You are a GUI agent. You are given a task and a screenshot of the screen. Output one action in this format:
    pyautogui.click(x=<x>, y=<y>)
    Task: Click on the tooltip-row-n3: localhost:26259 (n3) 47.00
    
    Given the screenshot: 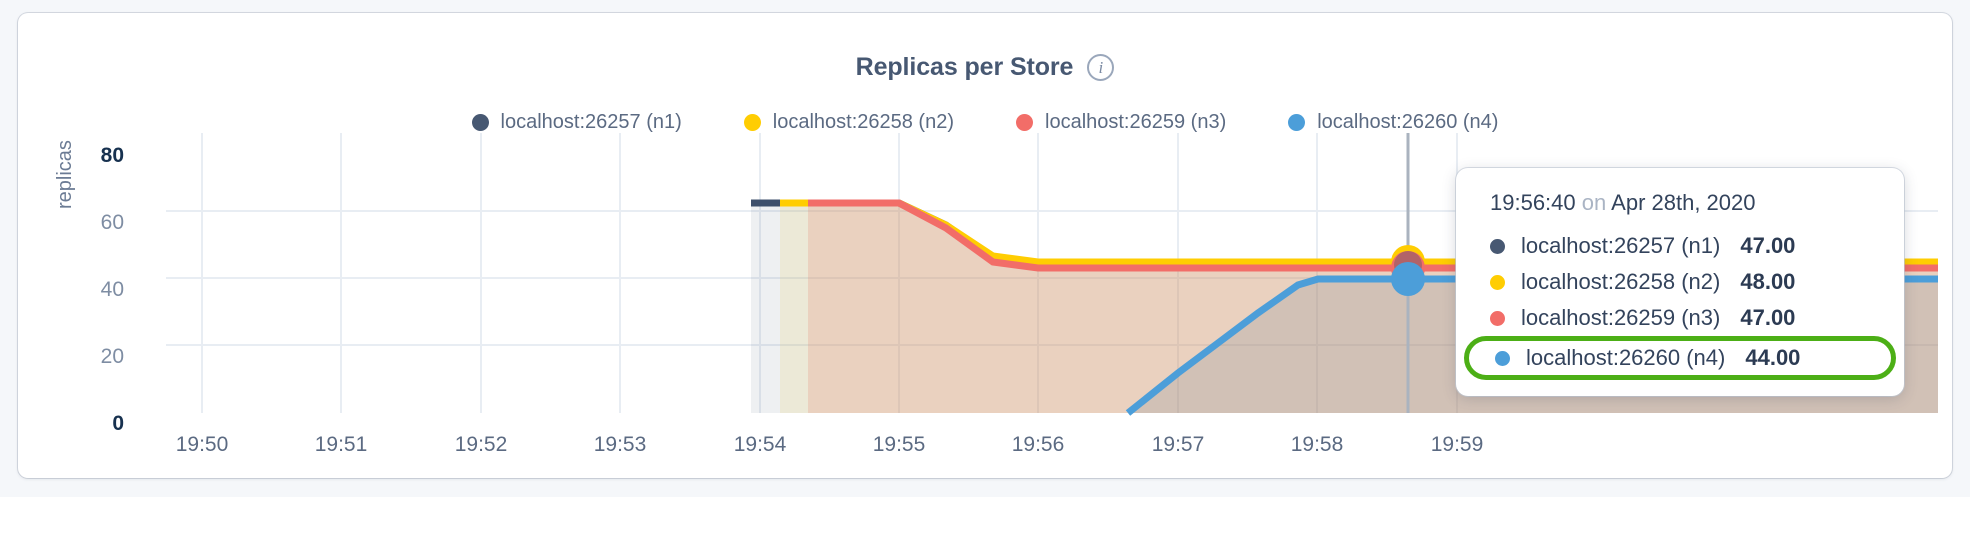 What is the action you would take?
    pyautogui.click(x=1680, y=318)
    